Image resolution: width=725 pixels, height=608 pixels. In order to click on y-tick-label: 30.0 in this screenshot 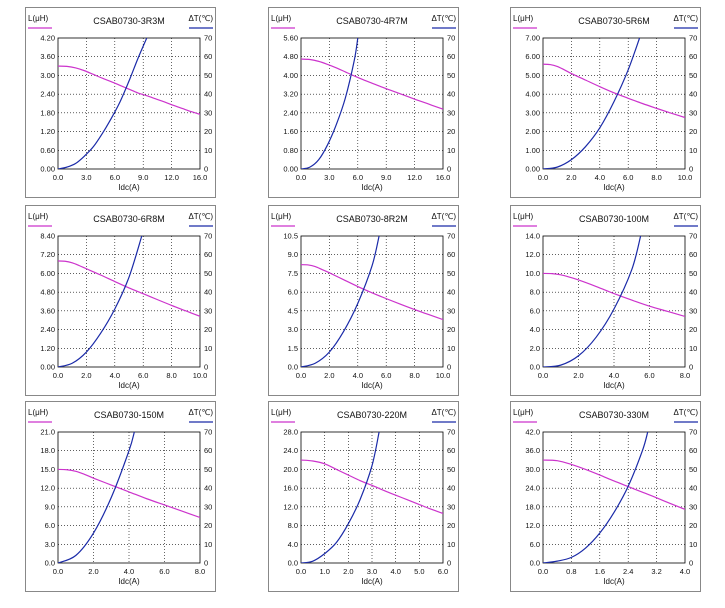, I will do `click(532, 469)`.